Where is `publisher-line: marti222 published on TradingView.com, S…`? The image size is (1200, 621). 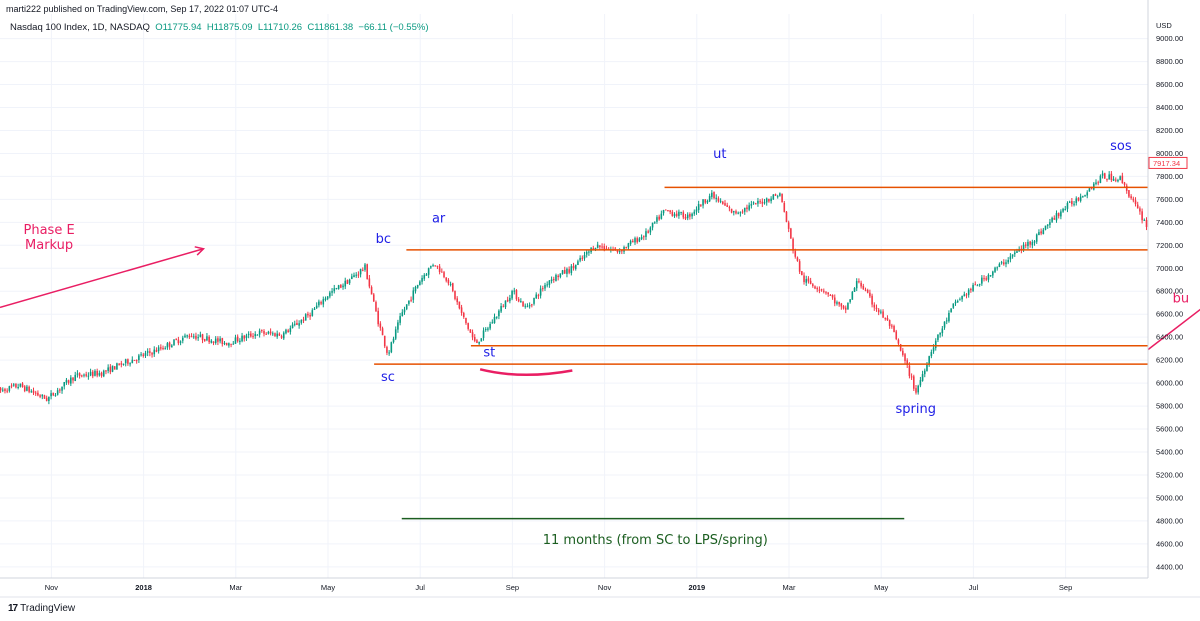 publisher-line: marti222 published on TradingView.com, S… is located at coordinates (142, 9).